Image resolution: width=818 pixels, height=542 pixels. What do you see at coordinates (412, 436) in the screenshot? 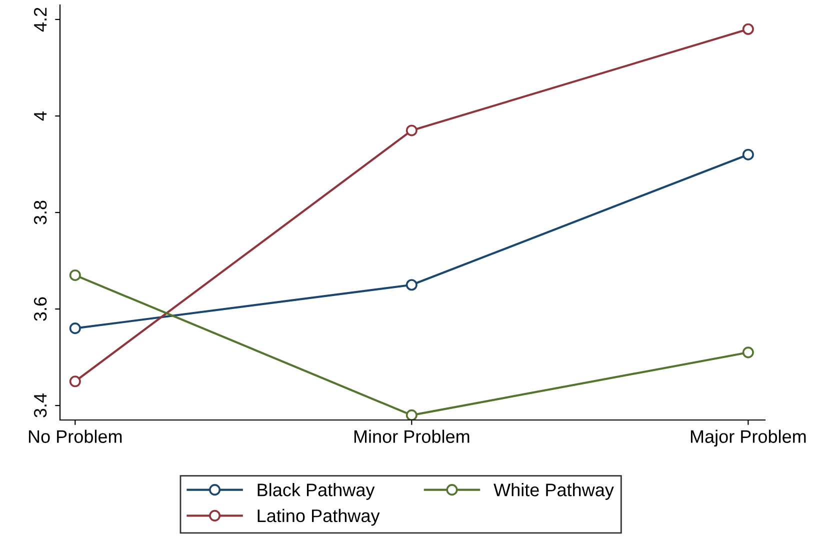
I see `x-tick-label: Minor Problem` at bounding box center [412, 436].